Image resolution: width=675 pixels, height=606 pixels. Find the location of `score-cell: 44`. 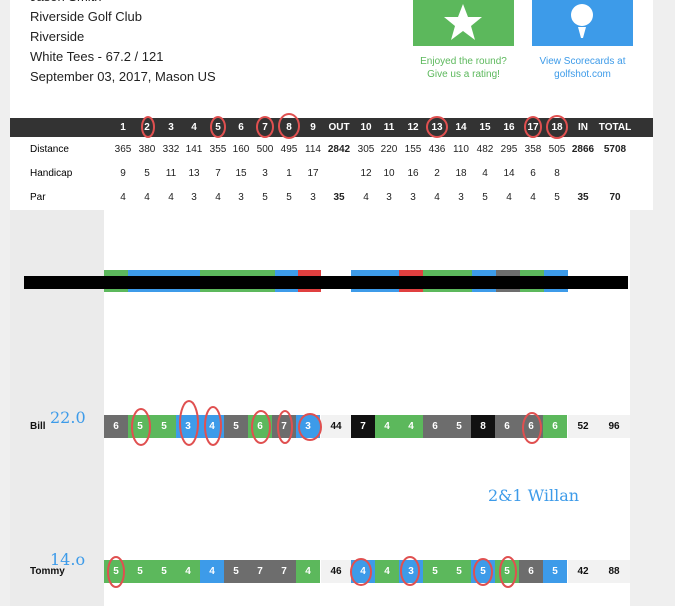

score-cell: 44 is located at coordinates (336, 426).